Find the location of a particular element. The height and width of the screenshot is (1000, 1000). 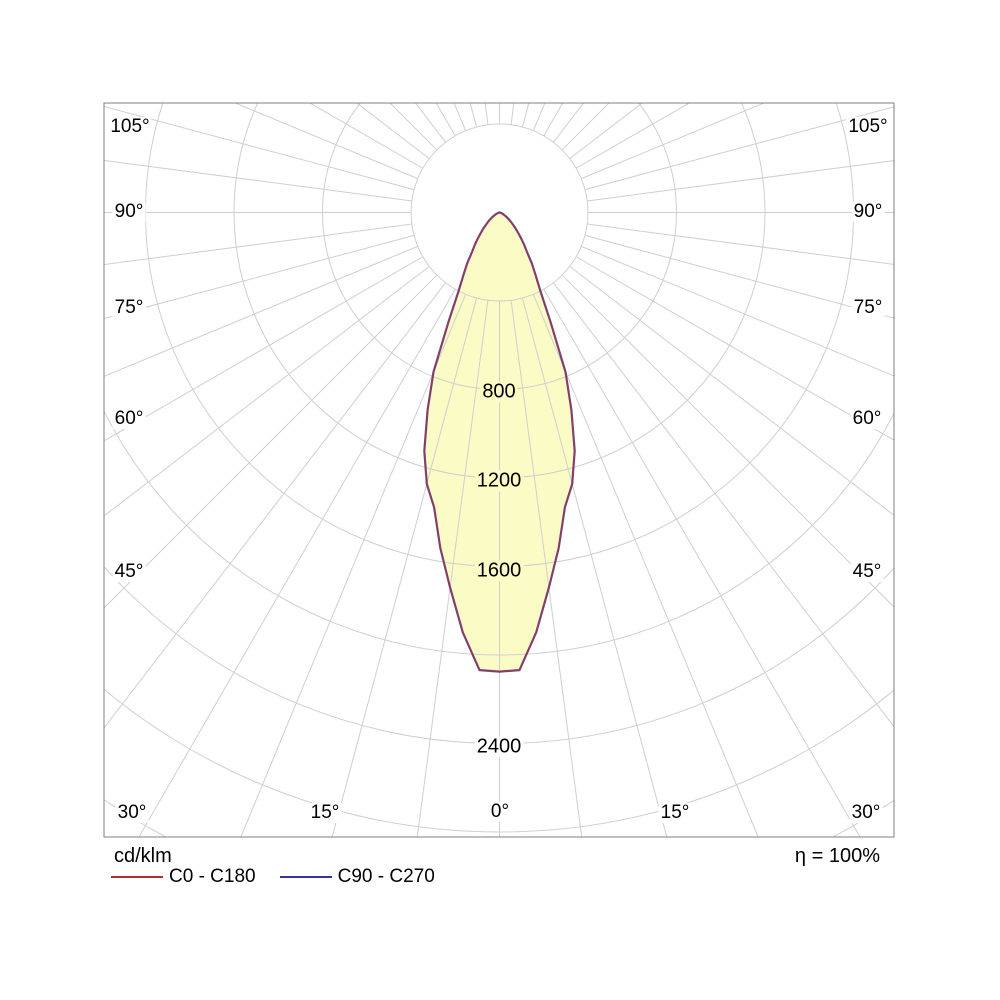

units-label: cd/klm is located at coordinates (143, 856).